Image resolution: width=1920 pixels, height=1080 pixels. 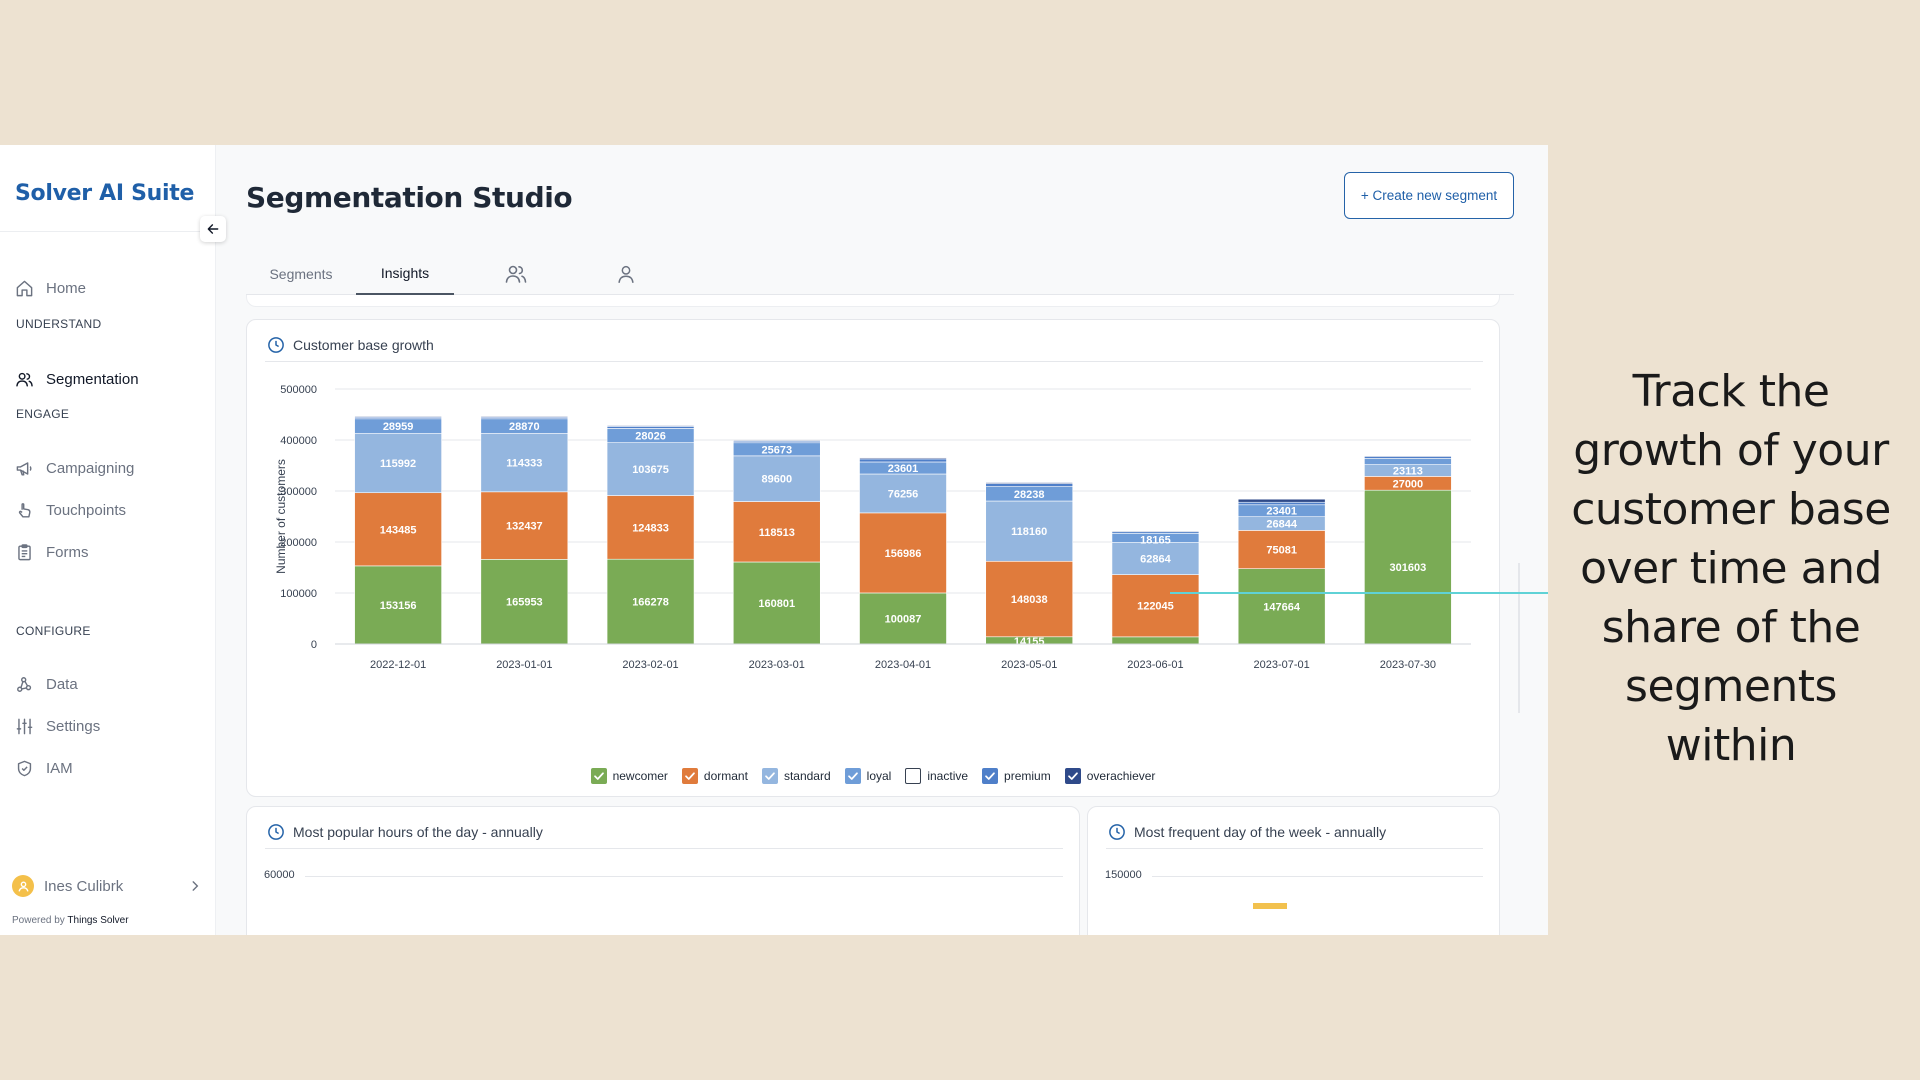 I want to click on sidebar-item-settings: Settings, so click(x=57, y=726).